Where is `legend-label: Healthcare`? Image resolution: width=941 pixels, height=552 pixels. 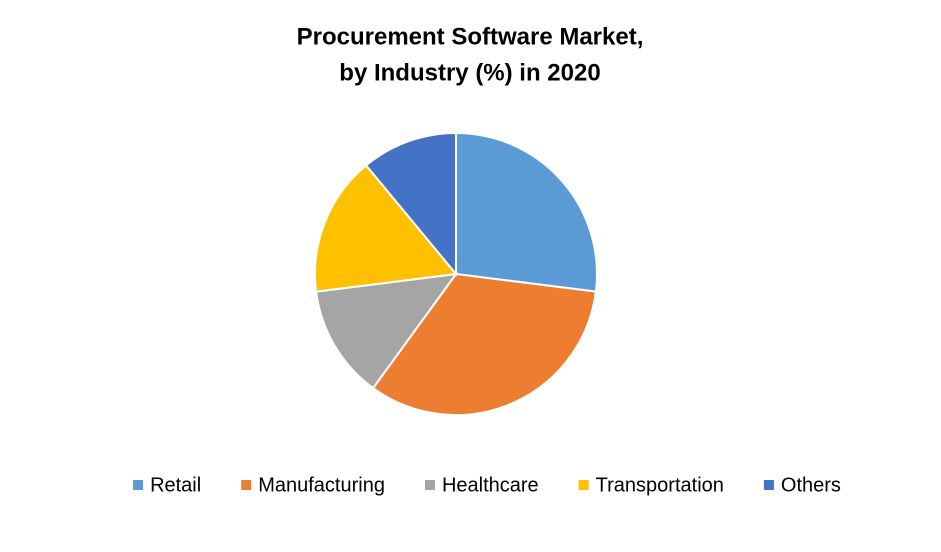
legend-label: Healthcare is located at coordinates (490, 485).